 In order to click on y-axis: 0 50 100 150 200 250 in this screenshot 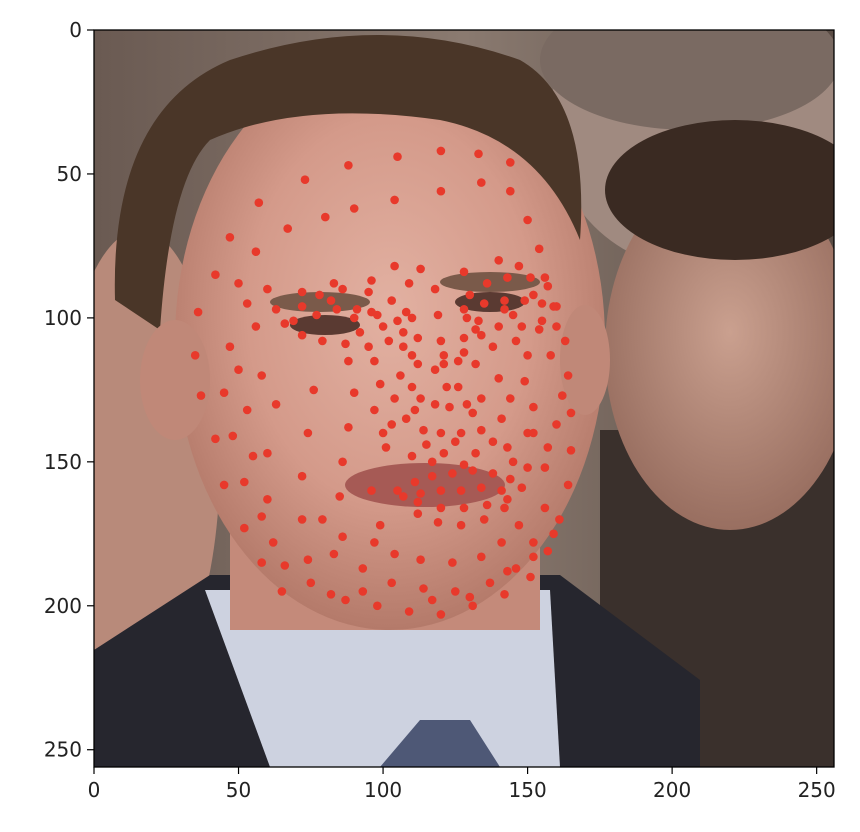, I will do `click(69, 390)`.